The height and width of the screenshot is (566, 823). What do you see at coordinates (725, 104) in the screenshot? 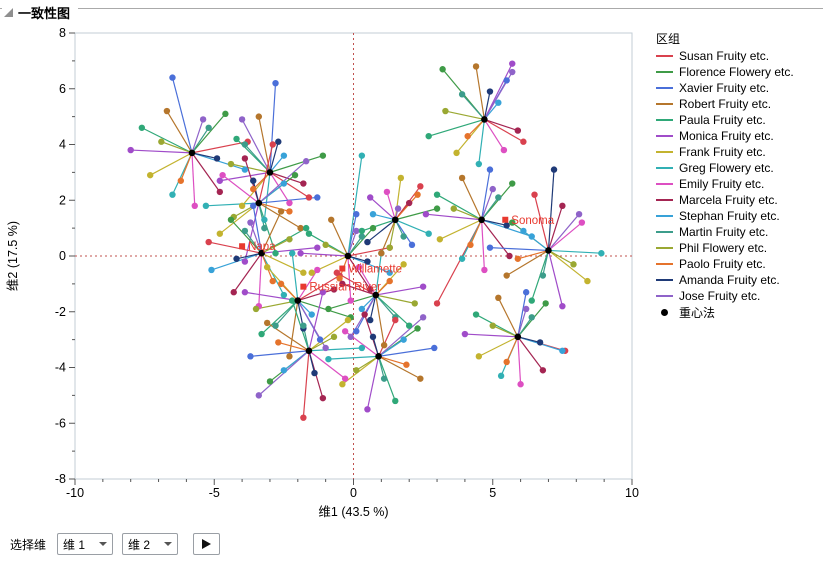
I see `legend-item: Robert Fruity etc.` at bounding box center [725, 104].